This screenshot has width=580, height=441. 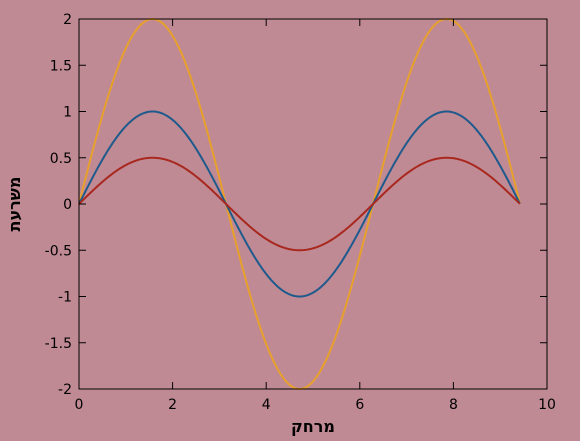 I want to click on y-tick-label: 0.5, so click(x=61, y=159).